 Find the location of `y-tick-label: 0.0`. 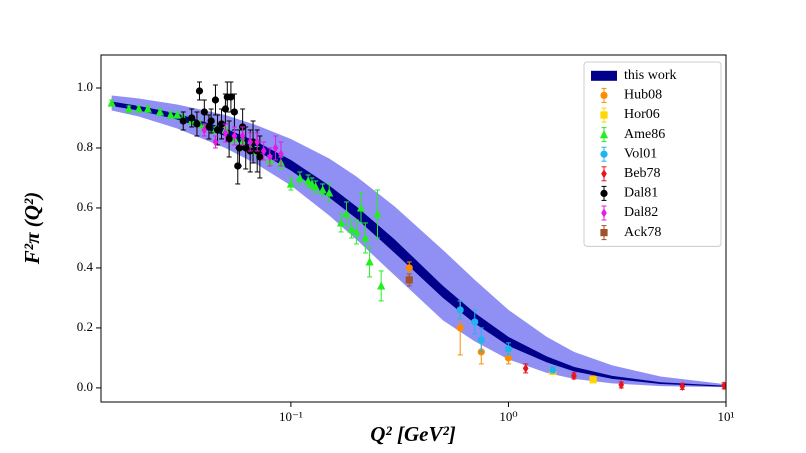

y-tick-label: 0.0 is located at coordinates (85, 386).